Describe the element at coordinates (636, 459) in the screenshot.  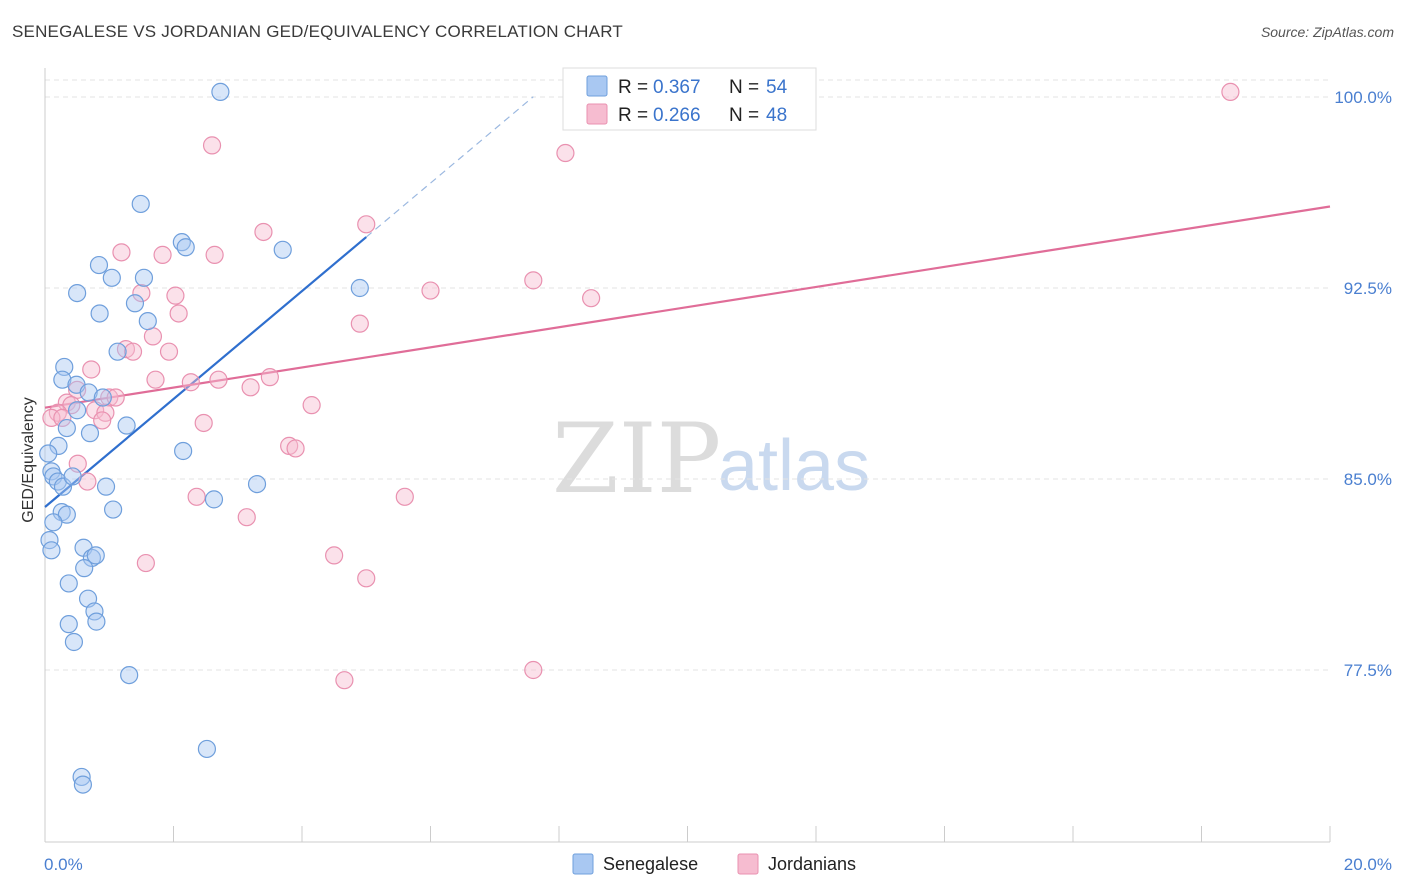
I see `watermark-zip: ZIP` at that location.